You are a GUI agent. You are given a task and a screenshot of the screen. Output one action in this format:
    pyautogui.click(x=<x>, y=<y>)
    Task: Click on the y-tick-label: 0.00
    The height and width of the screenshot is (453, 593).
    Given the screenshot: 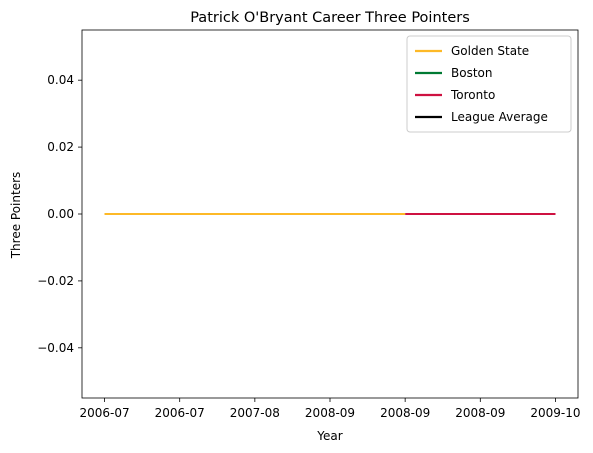 What is the action you would take?
    pyautogui.click(x=60, y=214)
    